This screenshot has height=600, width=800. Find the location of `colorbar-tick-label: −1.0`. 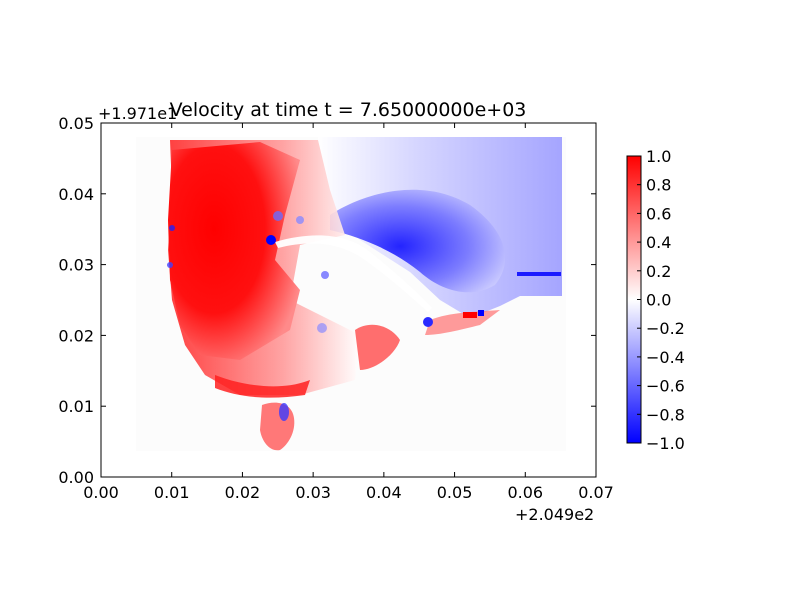

colorbar-tick-label: −1.0 is located at coordinates (665, 443).